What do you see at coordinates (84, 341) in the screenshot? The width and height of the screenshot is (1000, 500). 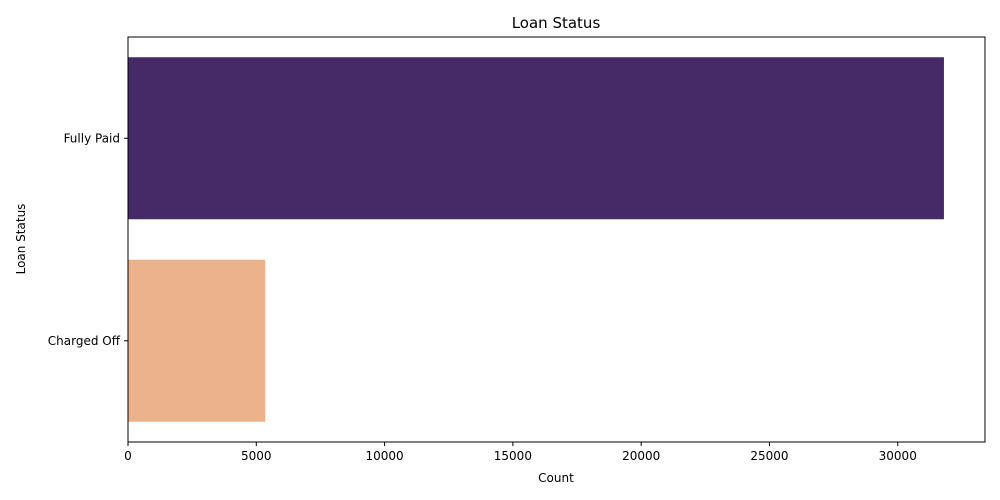 I see `y-tick-label: Charged Off` at bounding box center [84, 341].